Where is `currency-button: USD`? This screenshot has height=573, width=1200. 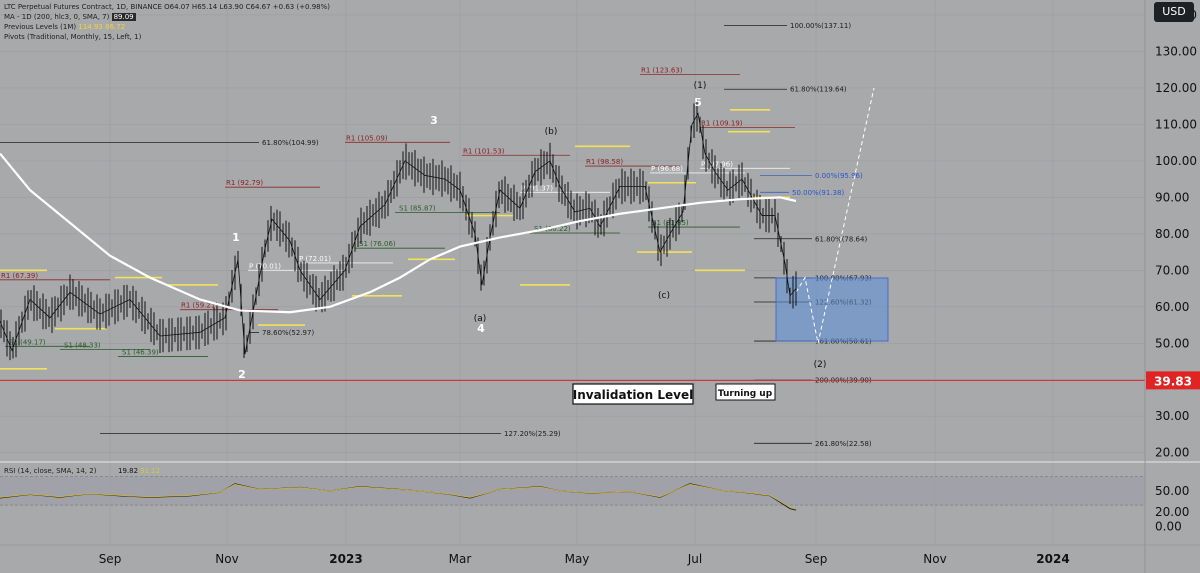
currency-button: USD is located at coordinates (1174, 12).